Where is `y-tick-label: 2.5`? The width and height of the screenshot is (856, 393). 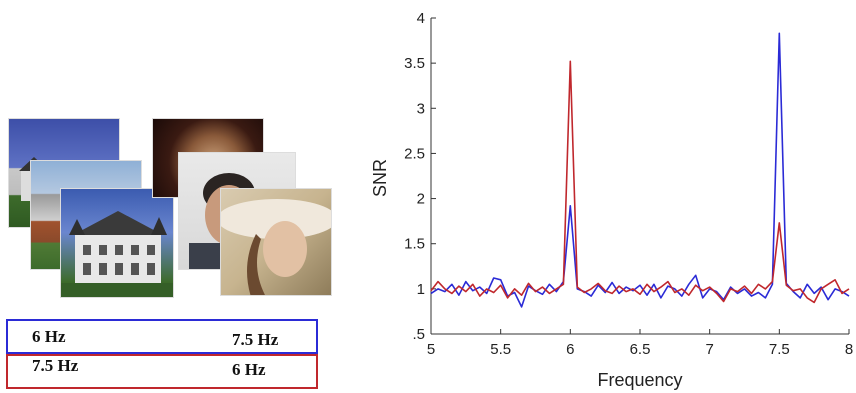
y-tick-label: 2.5 is located at coordinates (414, 153).